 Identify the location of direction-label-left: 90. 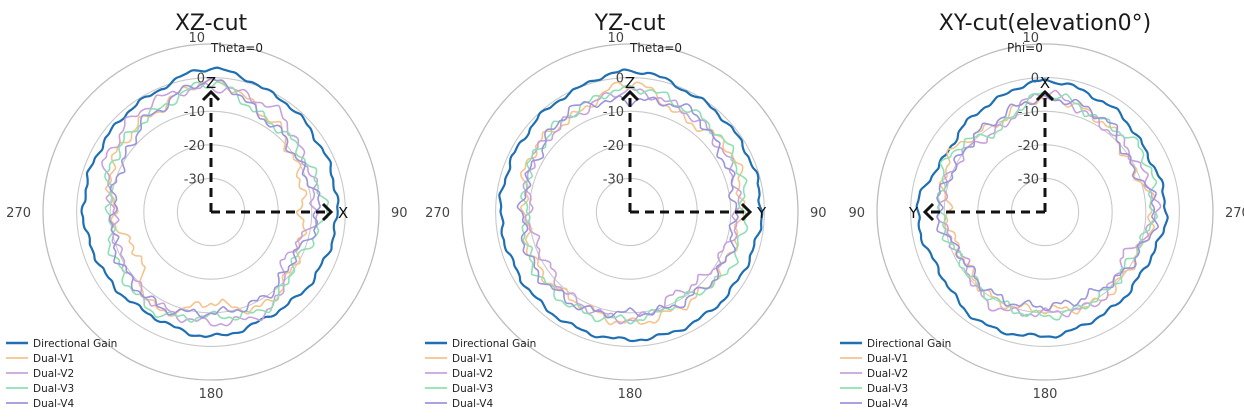
(856, 213).